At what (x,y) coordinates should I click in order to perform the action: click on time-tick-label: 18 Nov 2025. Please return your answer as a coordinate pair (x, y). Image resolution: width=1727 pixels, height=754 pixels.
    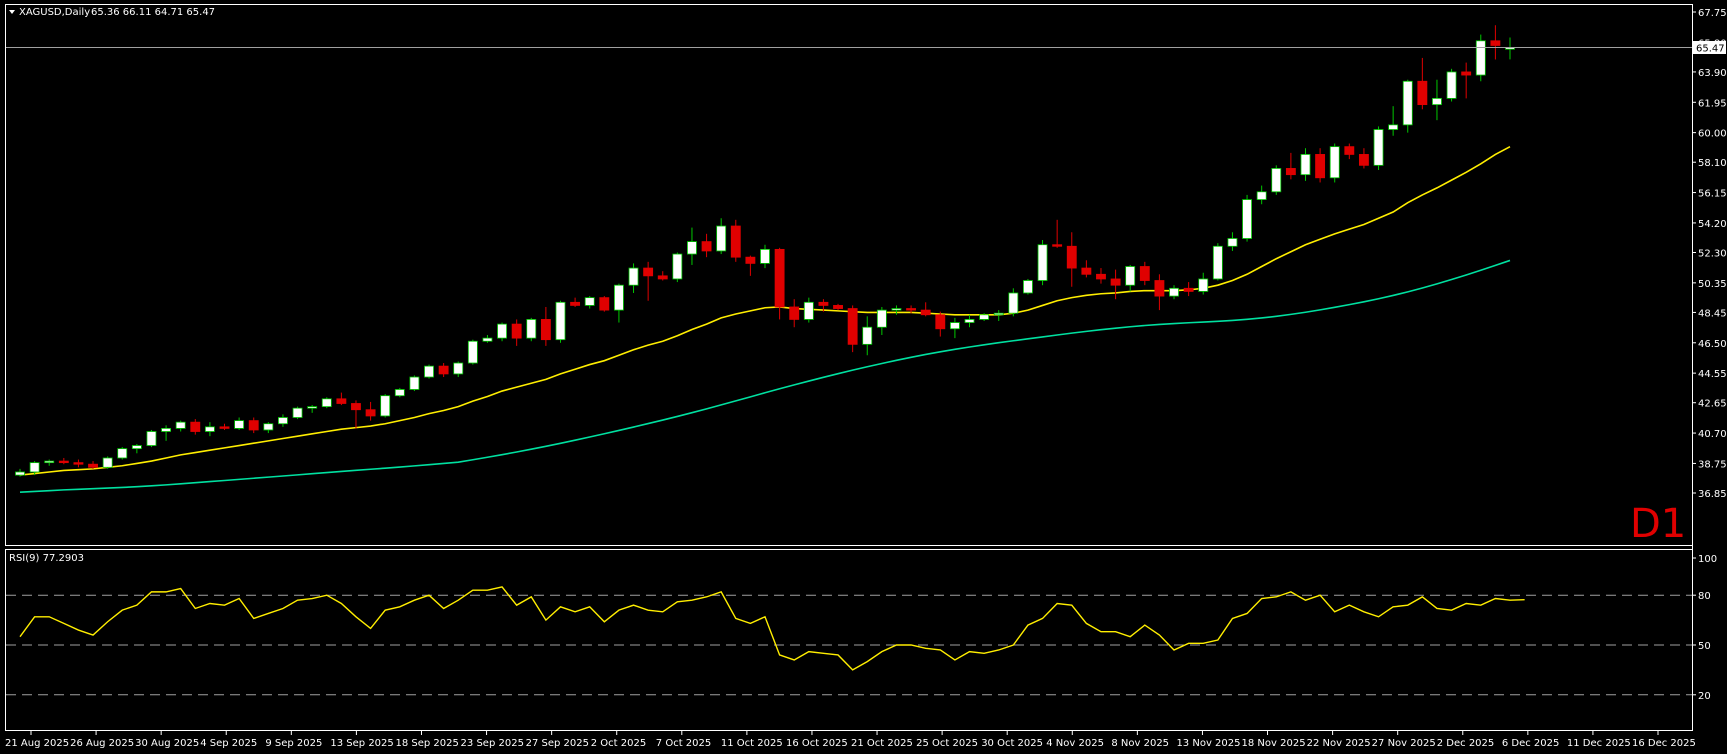
    Looking at the image, I should click on (1274, 743).